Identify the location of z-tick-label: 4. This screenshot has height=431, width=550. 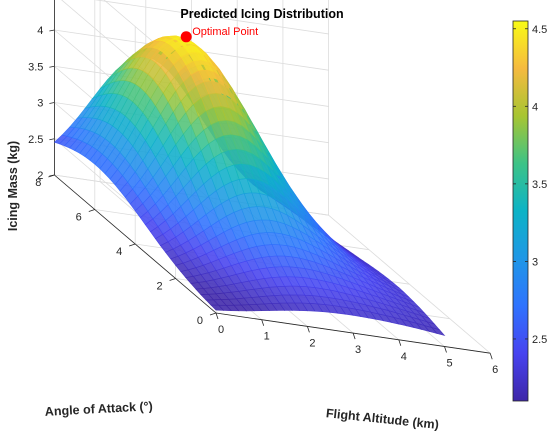
(40, 31).